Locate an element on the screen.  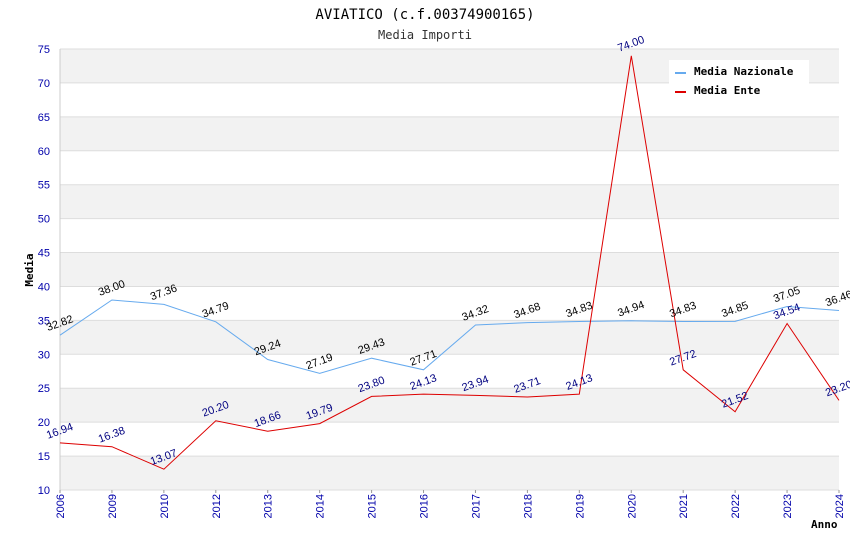
y-tick-label: 50 is located at coordinates (44, 220).